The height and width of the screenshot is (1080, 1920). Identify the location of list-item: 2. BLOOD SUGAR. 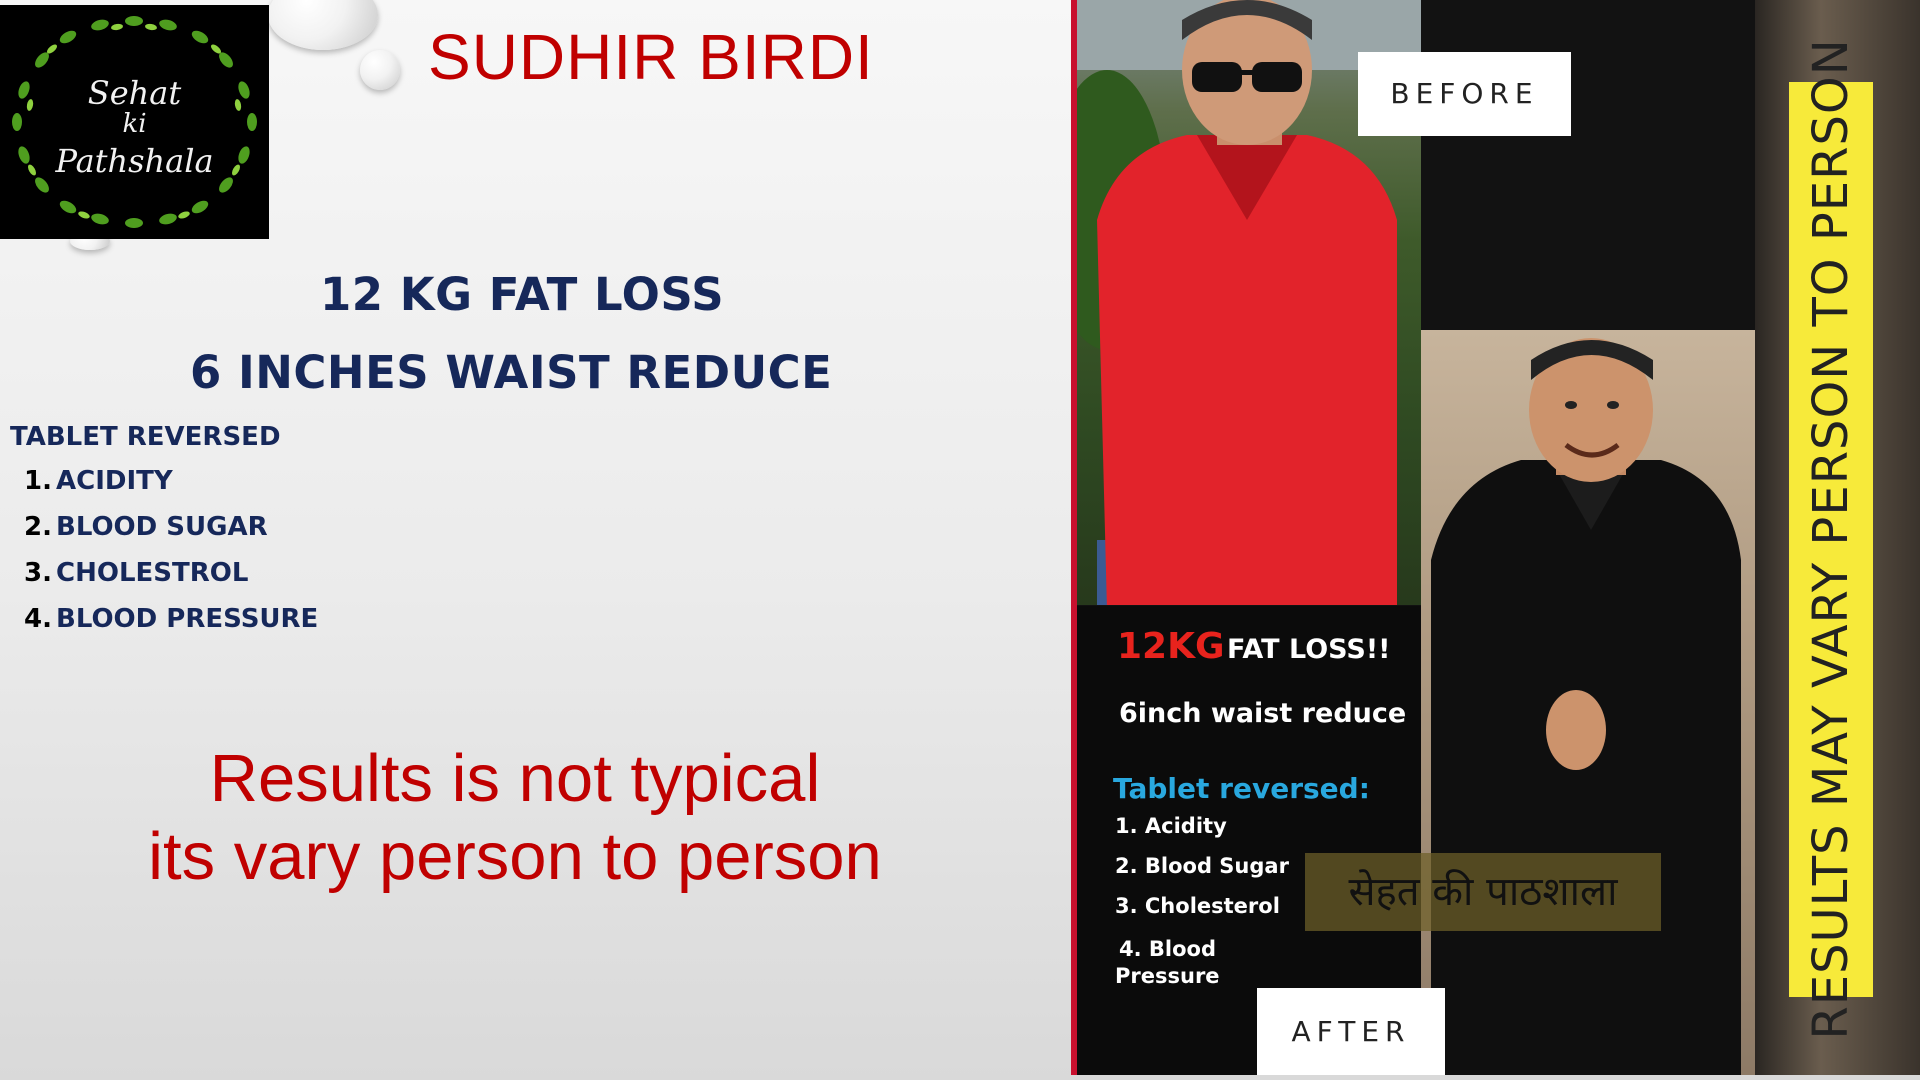
(171, 535).